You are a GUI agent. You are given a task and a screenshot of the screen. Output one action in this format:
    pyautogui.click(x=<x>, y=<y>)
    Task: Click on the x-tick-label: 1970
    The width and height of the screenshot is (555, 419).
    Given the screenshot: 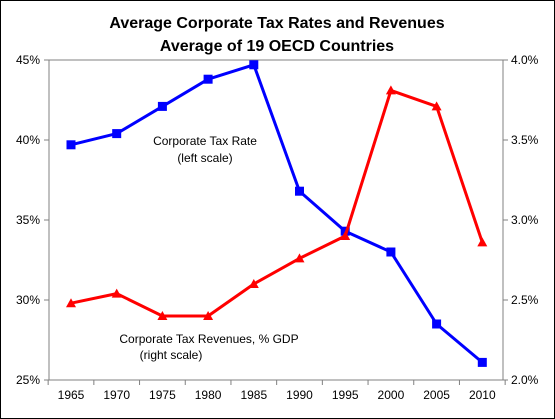 What is the action you would take?
    pyautogui.click(x=116, y=395)
    